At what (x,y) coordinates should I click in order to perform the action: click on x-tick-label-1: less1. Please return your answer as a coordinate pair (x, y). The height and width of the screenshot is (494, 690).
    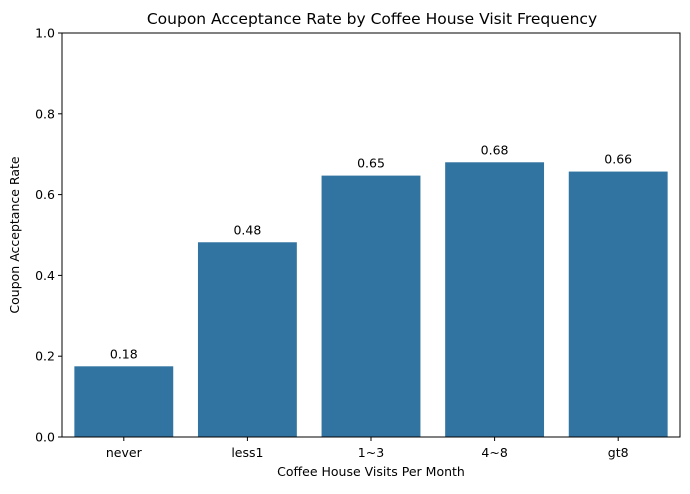
    Looking at the image, I should click on (247, 452).